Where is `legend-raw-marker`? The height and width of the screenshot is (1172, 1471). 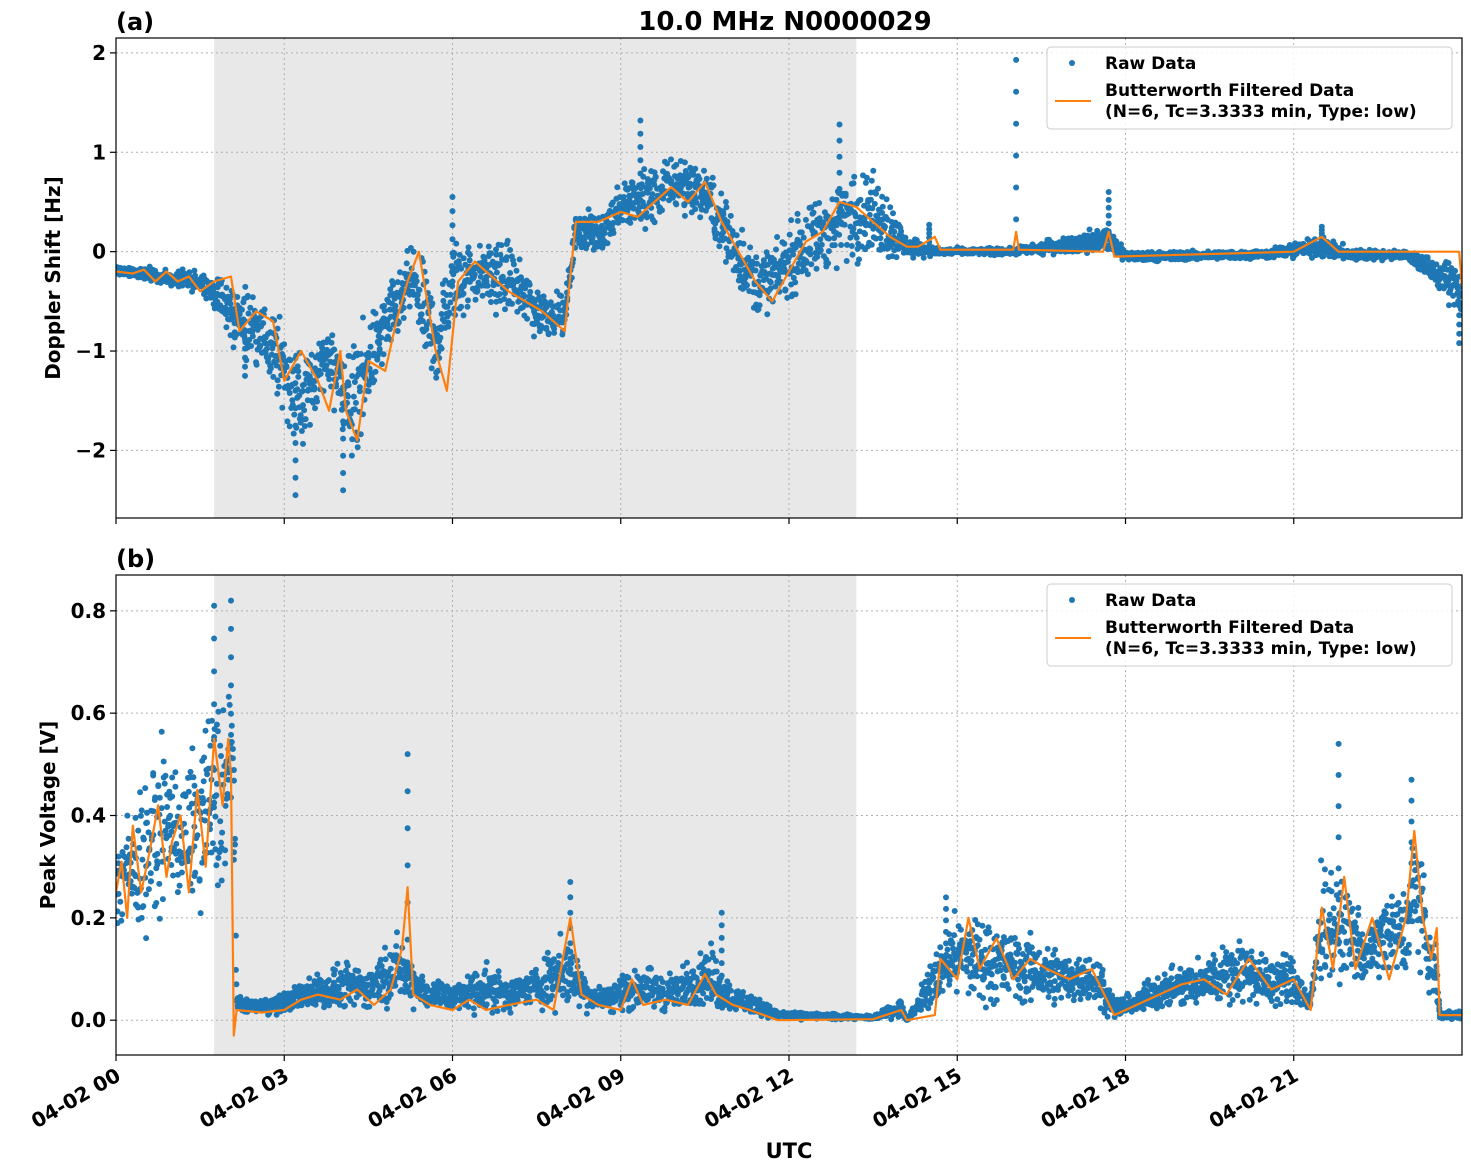 legend-raw-marker is located at coordinates (1072, 63).